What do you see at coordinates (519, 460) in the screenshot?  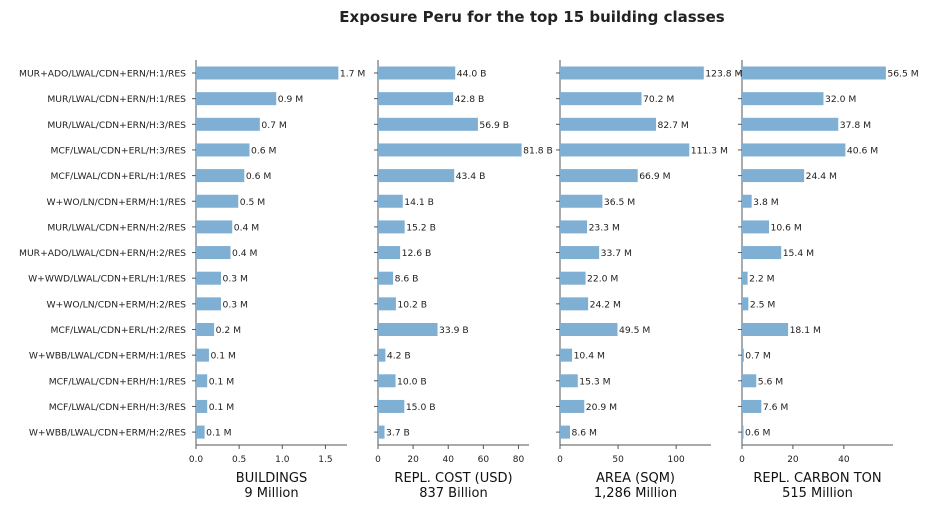 I see `x-tick-label: 80` at bounding box center [519, 460].